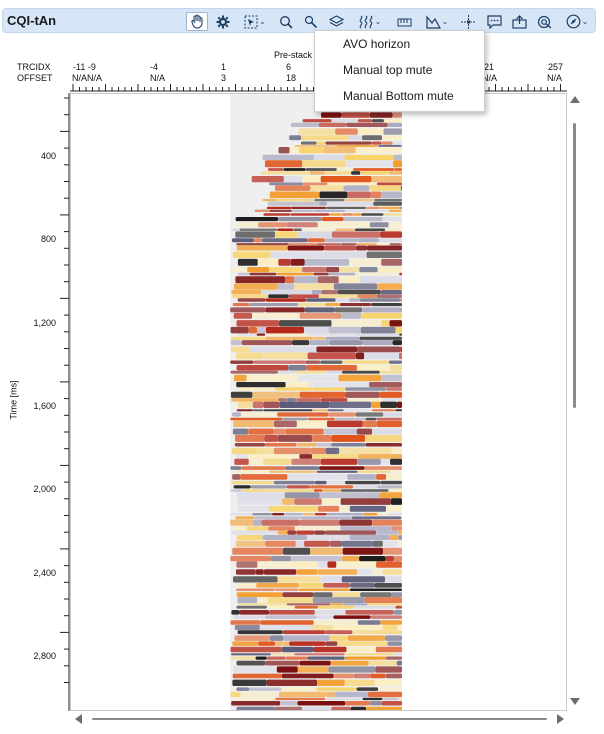 Image resolution: width=604 pixels, height=734 pixels. What do you see at coordinates (560, 719) in the screenshot?
I see `scroll-right-icon` at bounding box center [560, 719].